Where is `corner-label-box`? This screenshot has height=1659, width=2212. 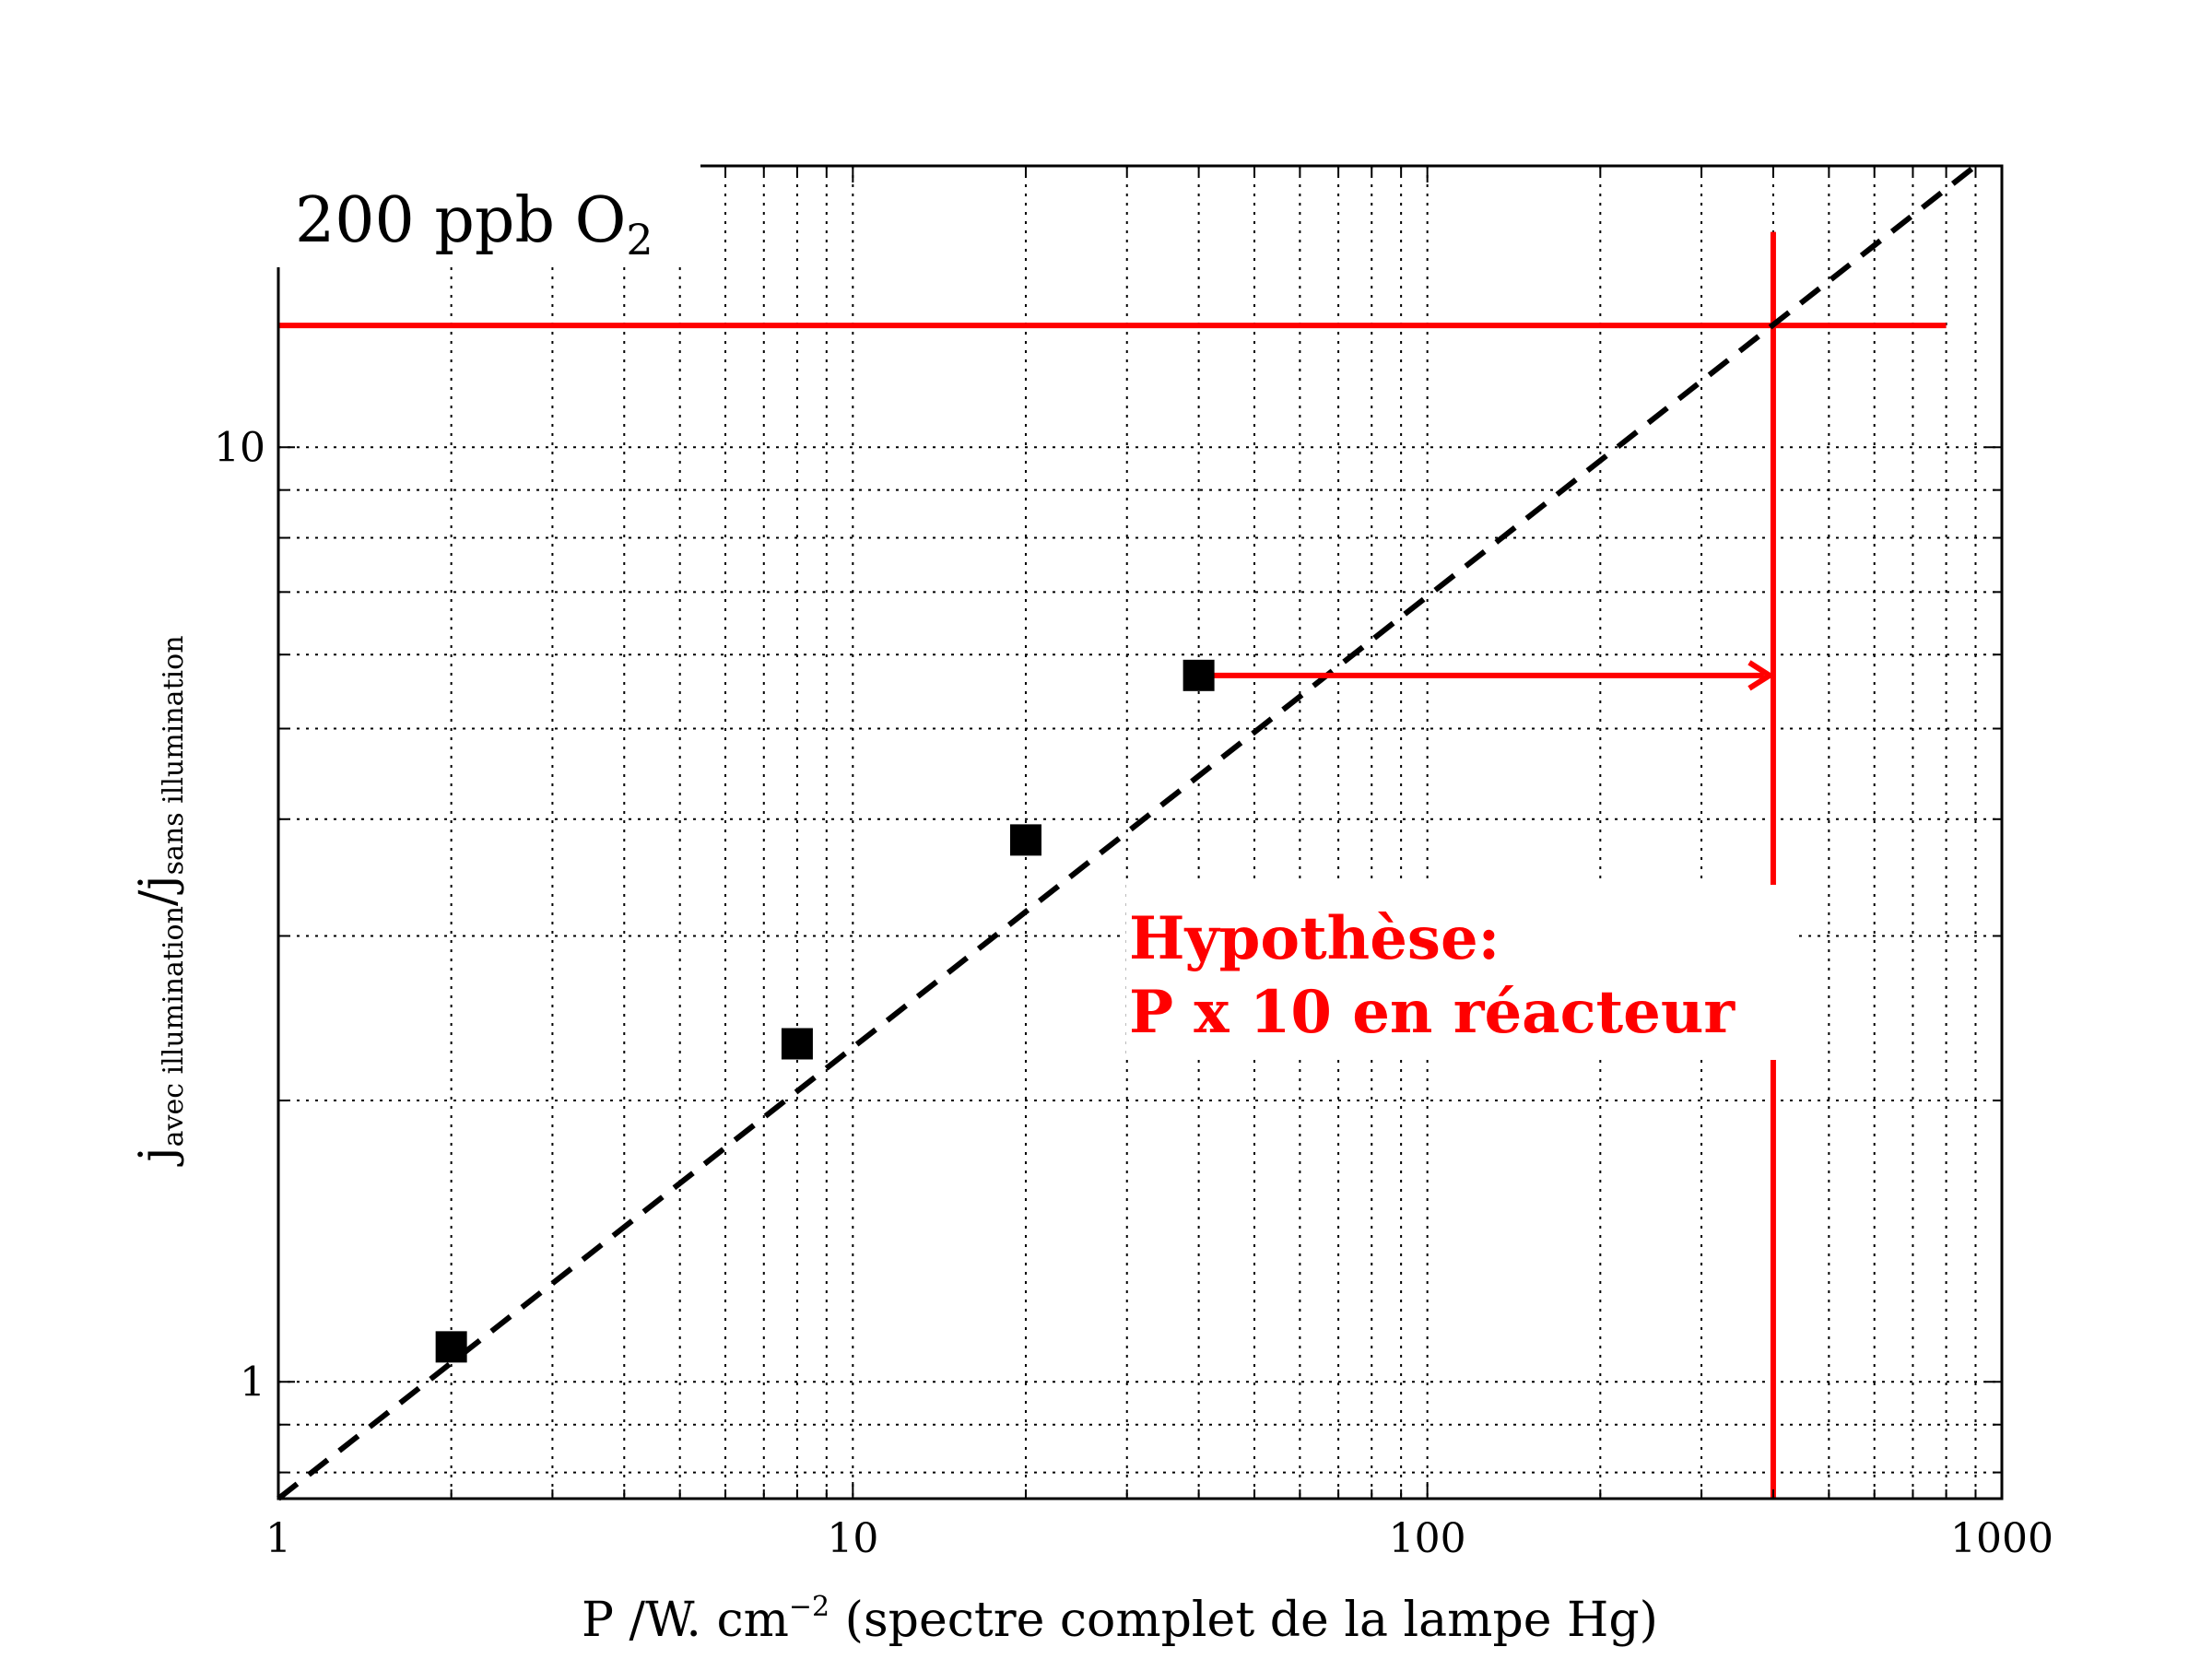
corner-label-box is located at coordinates (488, 215).